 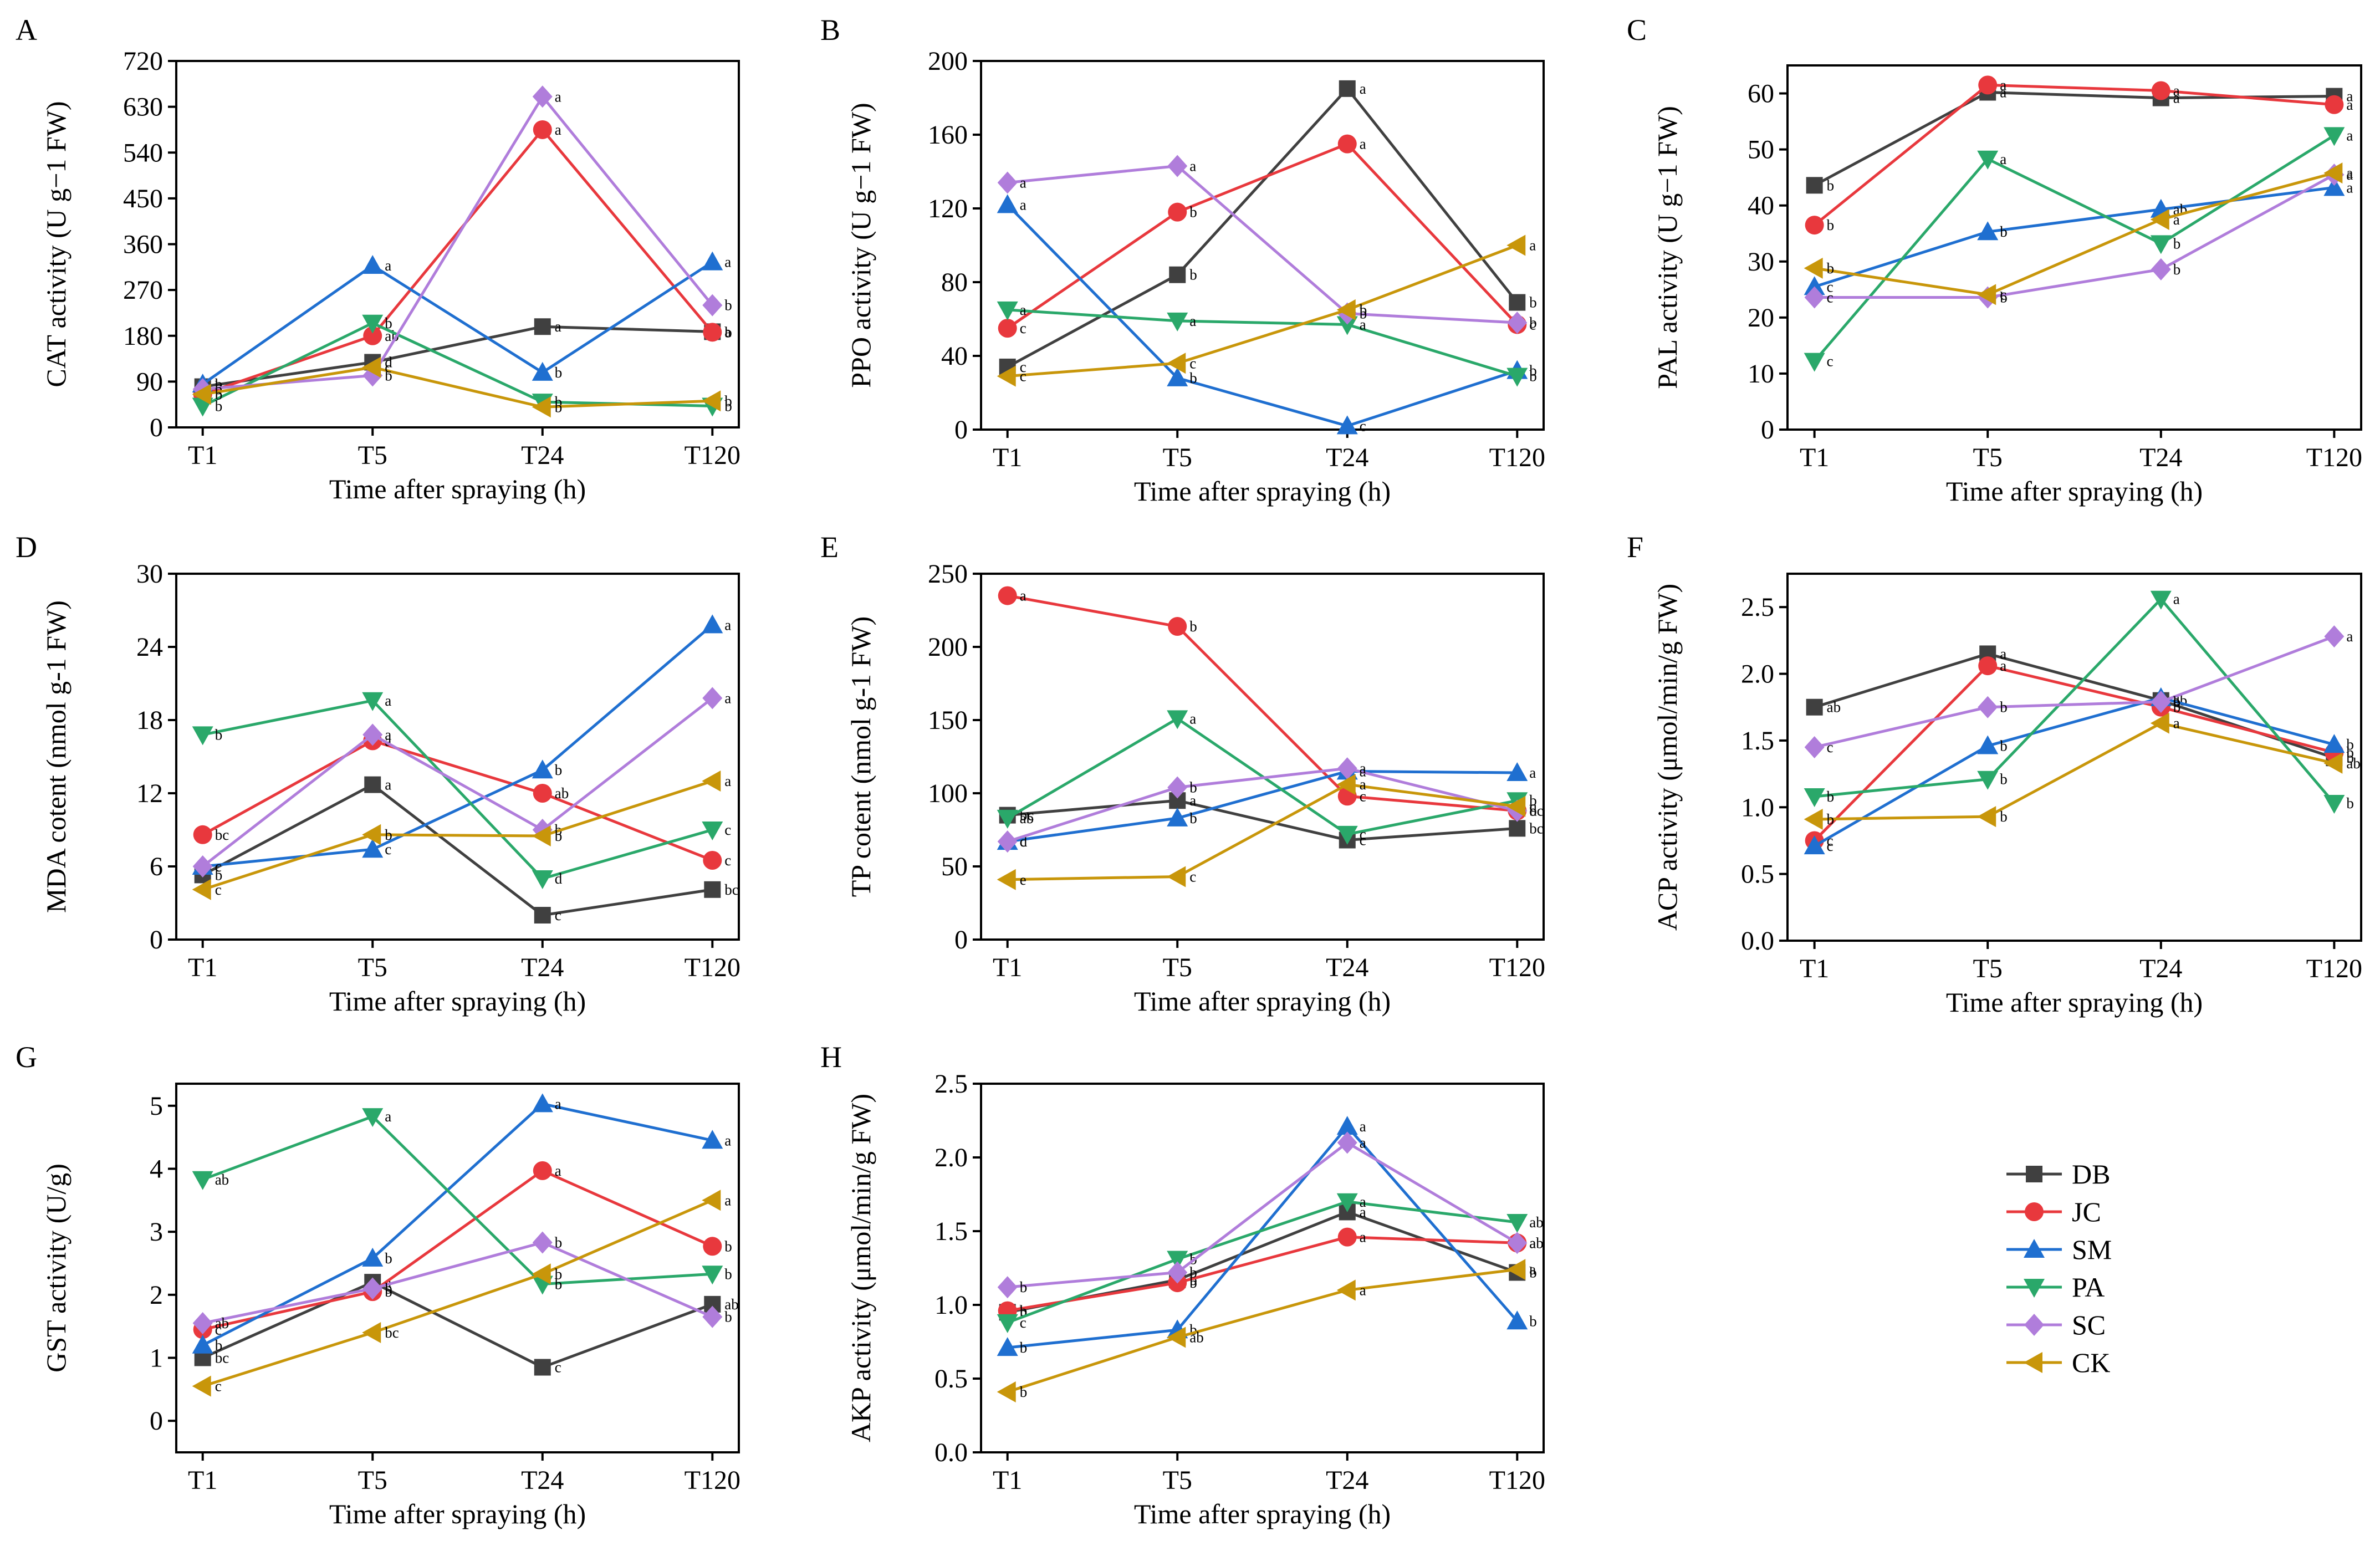 What do you see at coordinates (948, 208) in the screenshot?
I see `y-tick-label: 120` at bounding box center [948, 208].